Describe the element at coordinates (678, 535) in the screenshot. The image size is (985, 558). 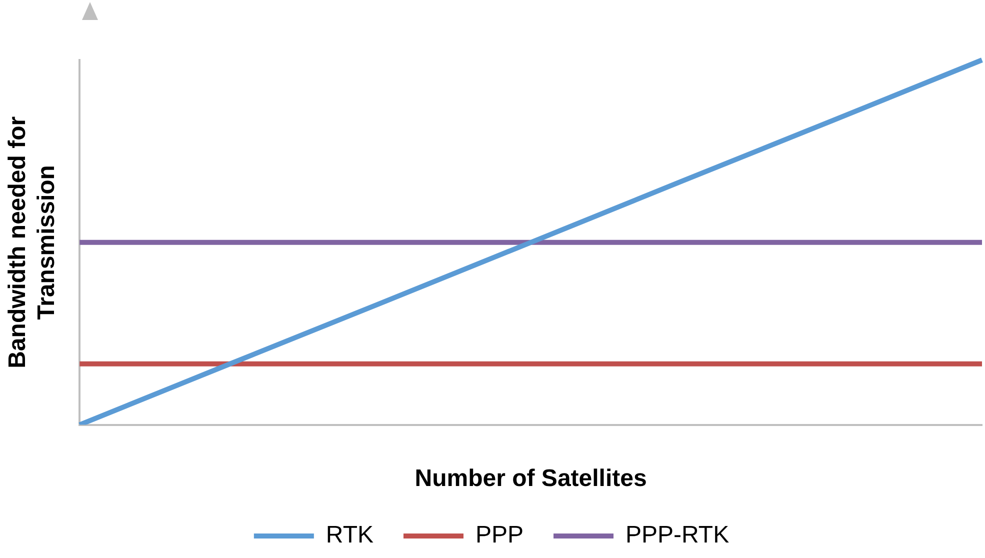
I see `legend-label: PPP-RTK` at that location.